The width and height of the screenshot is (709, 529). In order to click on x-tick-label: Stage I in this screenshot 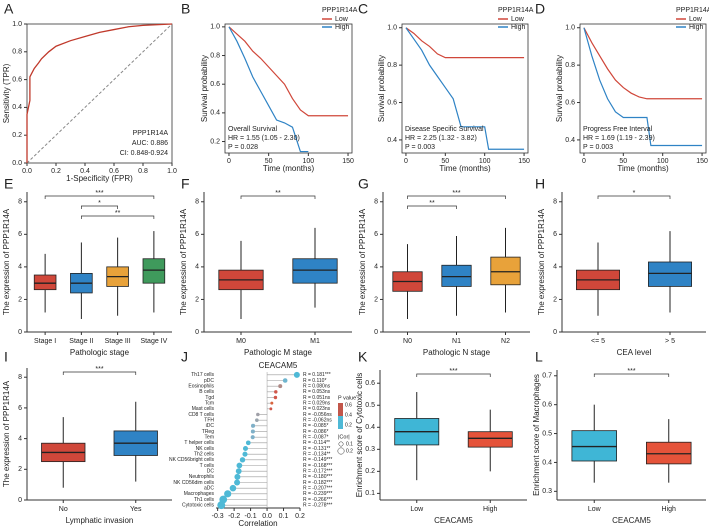, I will do `click(45, 341)`.